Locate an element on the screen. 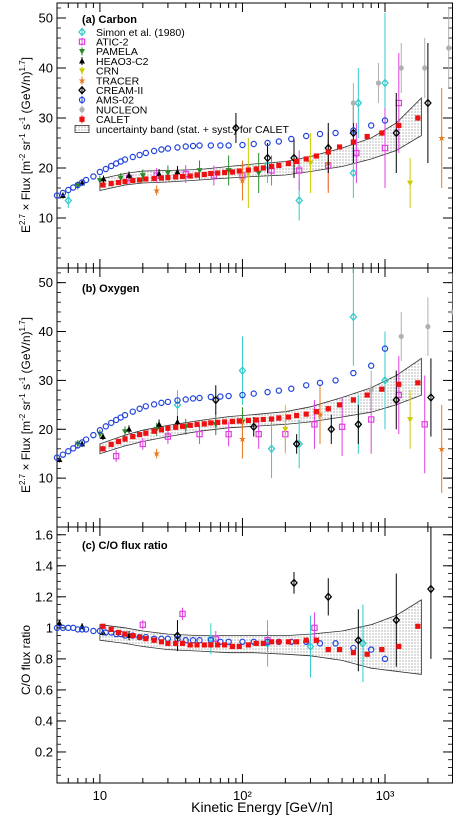  y-tick-label: 20 is located at coordinates (46, 429).